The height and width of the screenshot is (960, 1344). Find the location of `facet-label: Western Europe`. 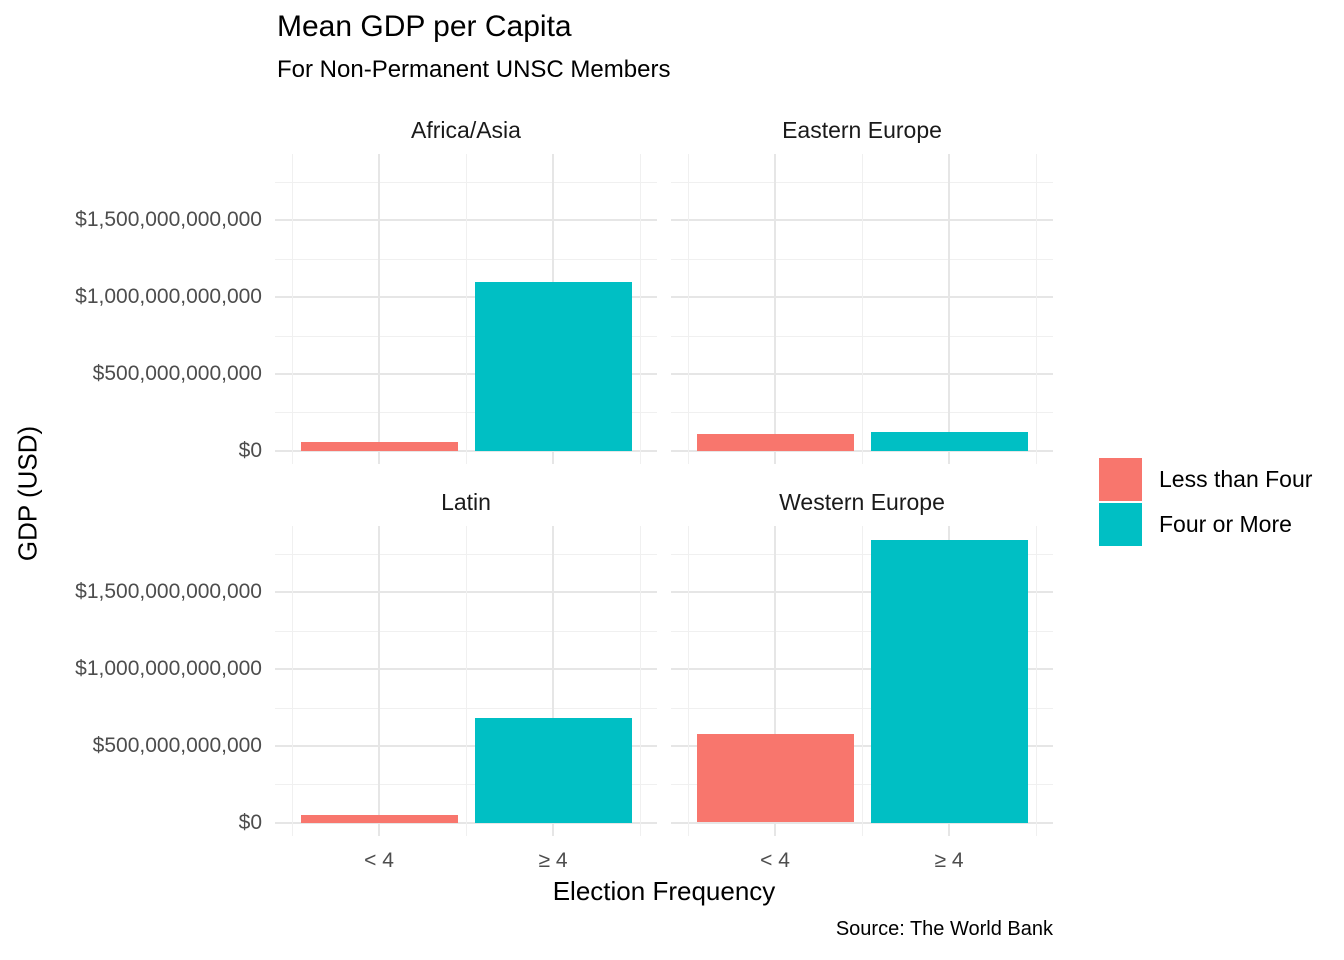

facet-label: Western Europe is located at coordinates (862, 502).